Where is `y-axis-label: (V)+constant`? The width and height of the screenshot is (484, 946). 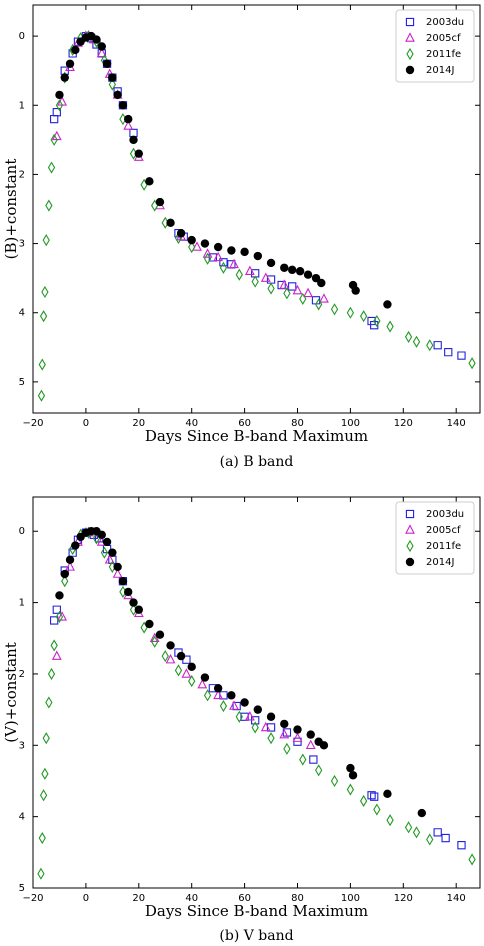
y-axis-label: (V)+constant is located at coordinates (11, 692).